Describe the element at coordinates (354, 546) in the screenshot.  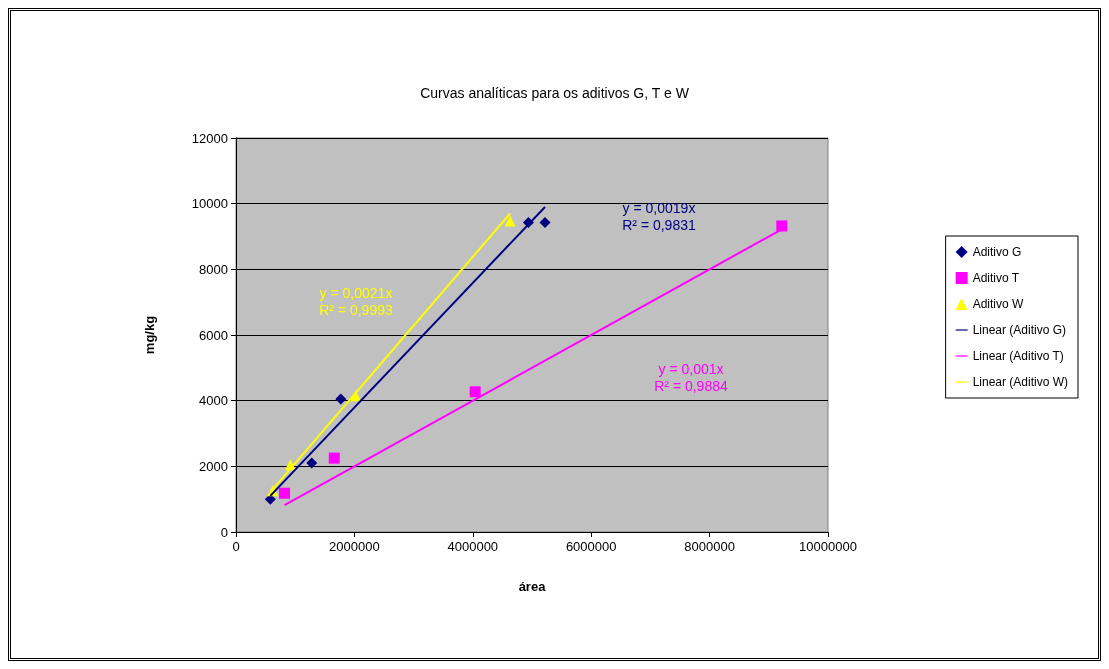
I see `x-tick-label: 2000000` at that location.